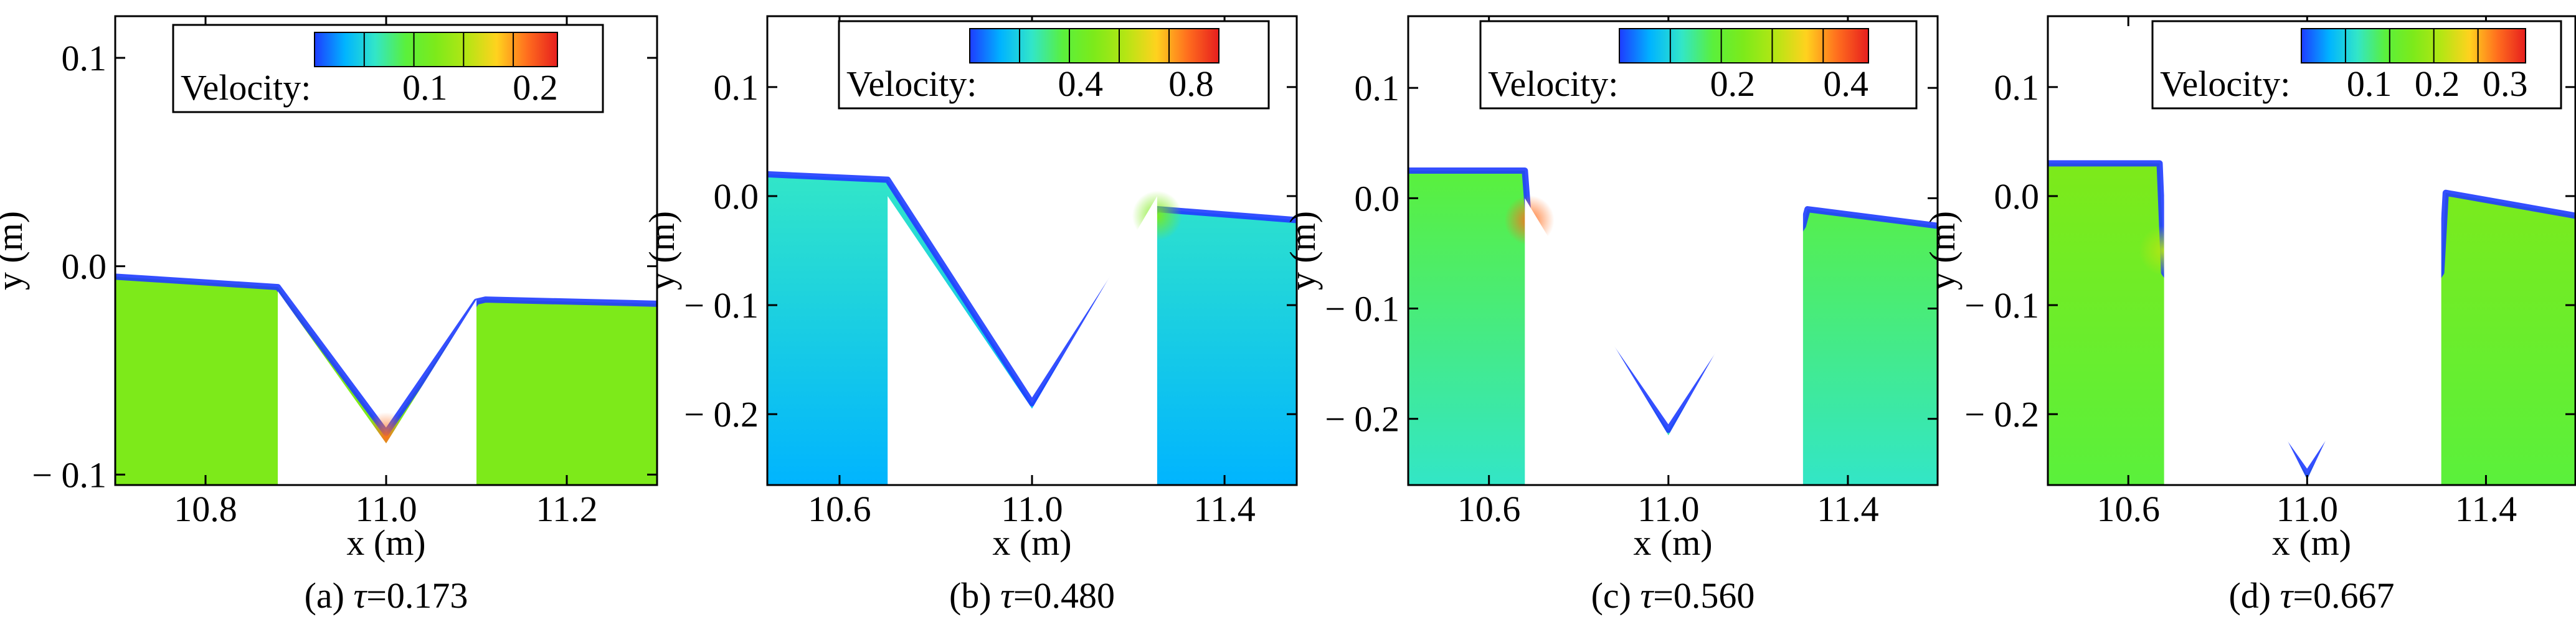  I want to click on caption-prefix: (a), so click(329, 595).